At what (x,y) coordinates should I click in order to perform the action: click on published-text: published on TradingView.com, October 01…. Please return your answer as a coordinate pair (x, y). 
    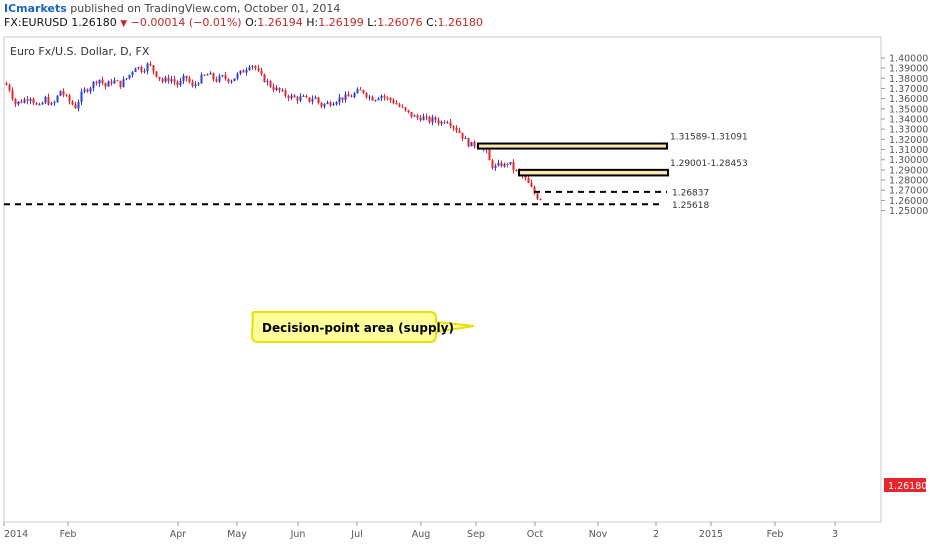
    Looking at the image, I should click on (205, 8).